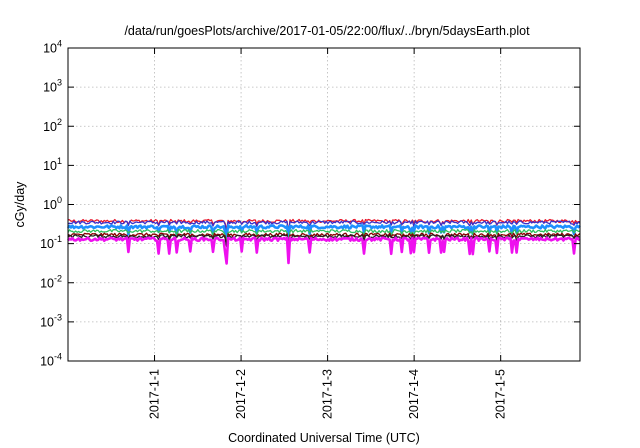 The width and height of the screenshot is (640, 448). I want to click on y-tick-label: 10⁰, so click(52, 203).